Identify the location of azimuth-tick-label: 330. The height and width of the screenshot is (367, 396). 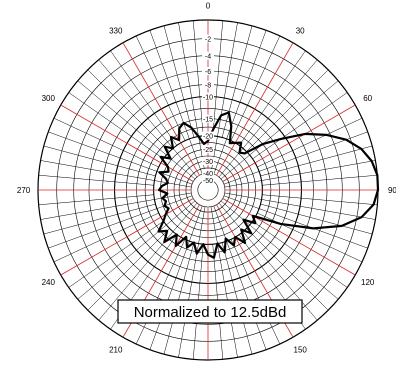
(116, 30).